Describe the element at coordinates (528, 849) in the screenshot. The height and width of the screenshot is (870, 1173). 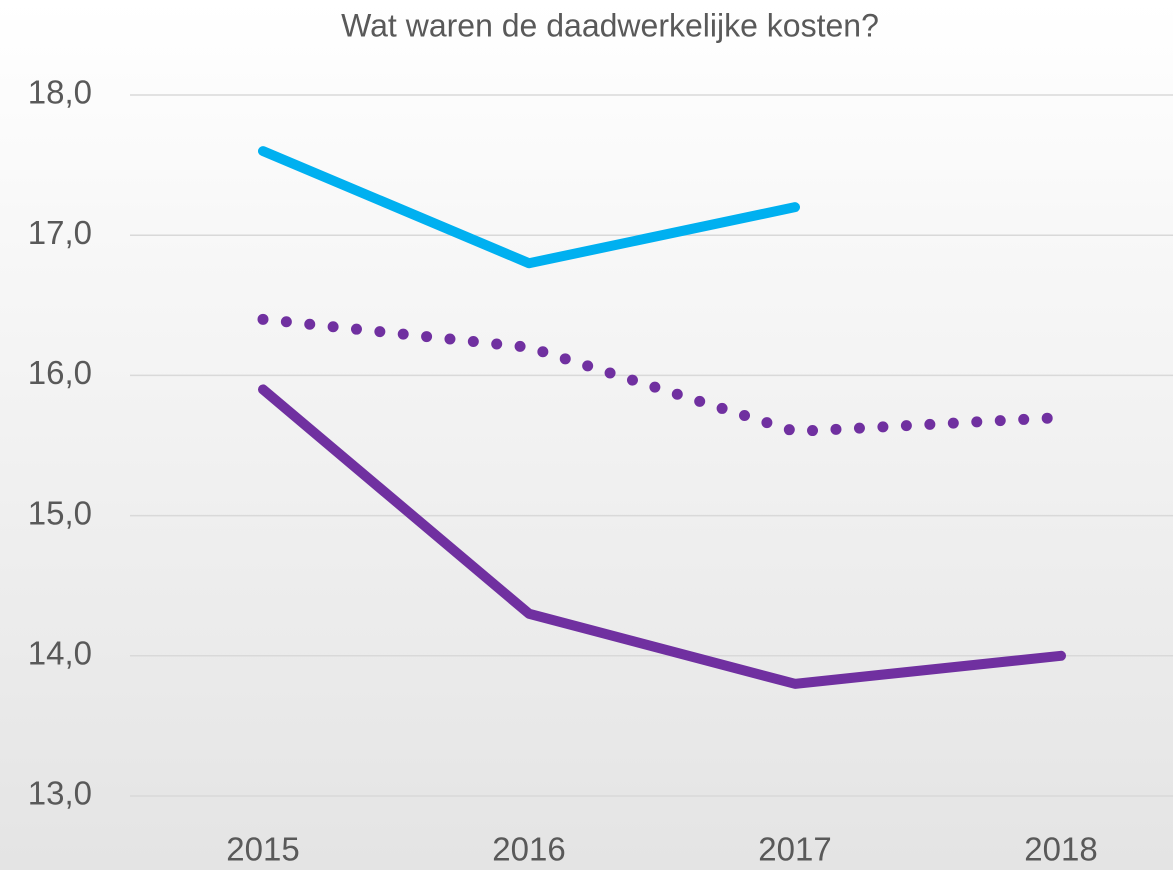
I see `x-tick-label: 2016` at that location.